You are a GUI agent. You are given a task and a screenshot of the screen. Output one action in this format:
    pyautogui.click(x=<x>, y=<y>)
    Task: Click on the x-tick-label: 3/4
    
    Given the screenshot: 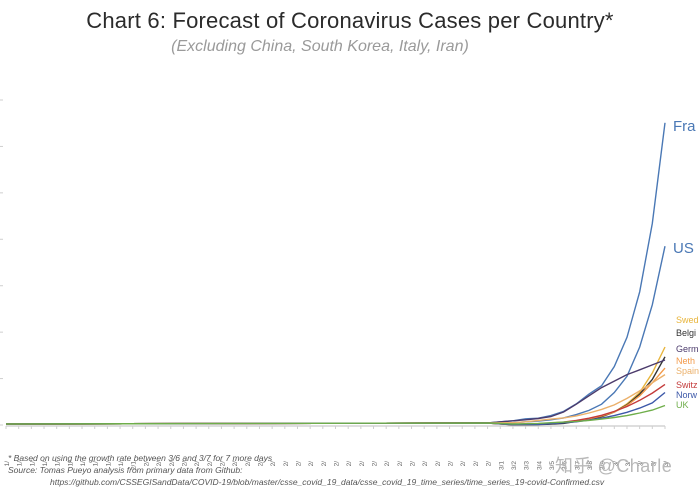 What is the action you would take?
    pyautogui.click(x=539, y=465)
    